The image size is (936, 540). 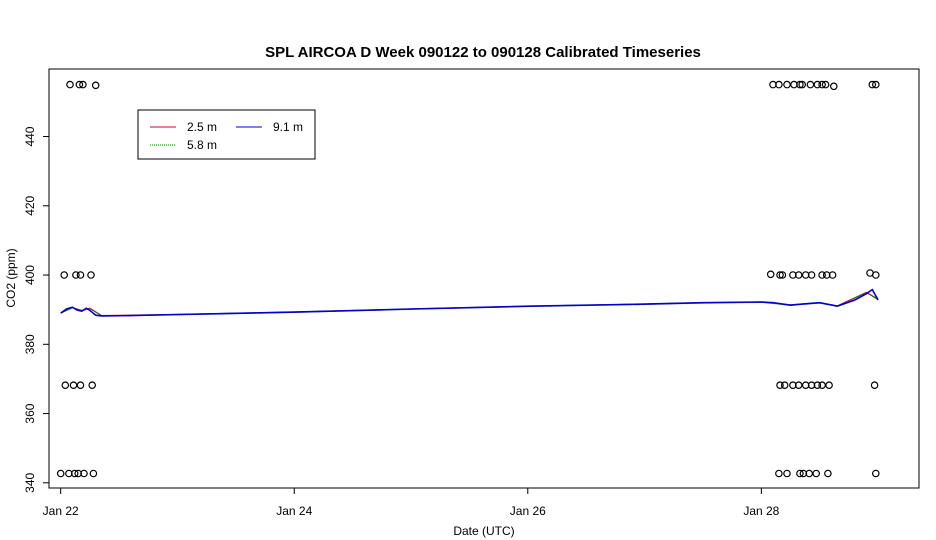 What do you see at coordinates (411, 503) in the screenshot?
I see `x-axis: Jan 22 Jan 24 Jan 26 Jan 28` at bounding box center [411, 503].